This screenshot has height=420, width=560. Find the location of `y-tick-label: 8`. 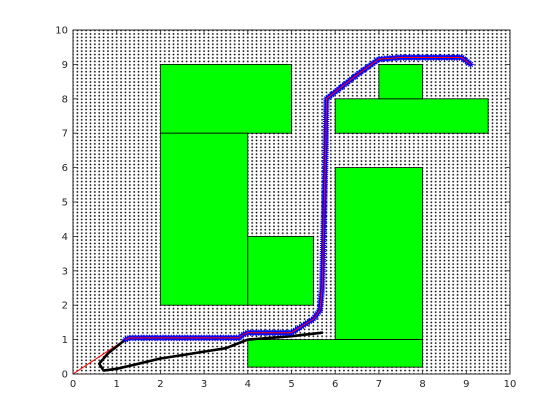

y-tick-label: 8 is located at coordinates (65, 99).